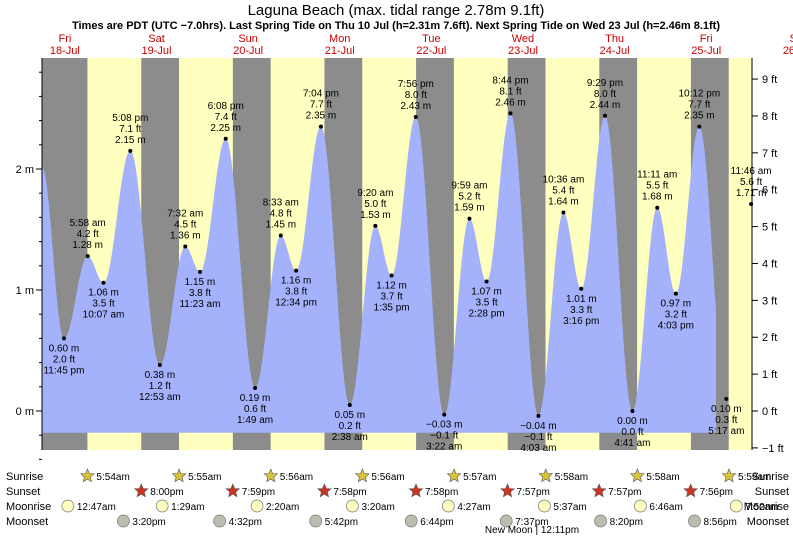  I want to click on tide-point-label: 1.68 m, so click(657, 197).